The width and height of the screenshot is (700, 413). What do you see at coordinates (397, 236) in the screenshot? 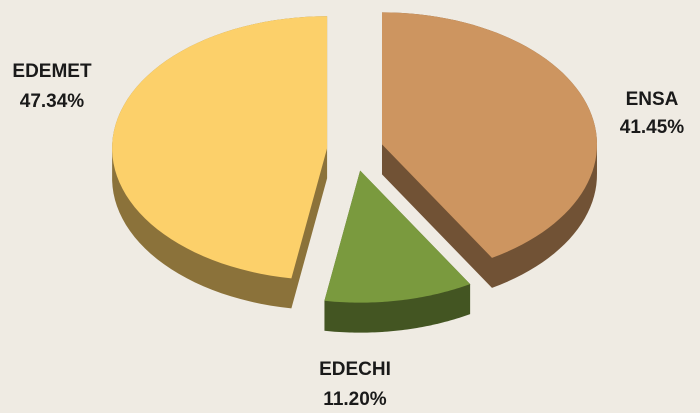
I see `slice` at bounding box center [397, 236].